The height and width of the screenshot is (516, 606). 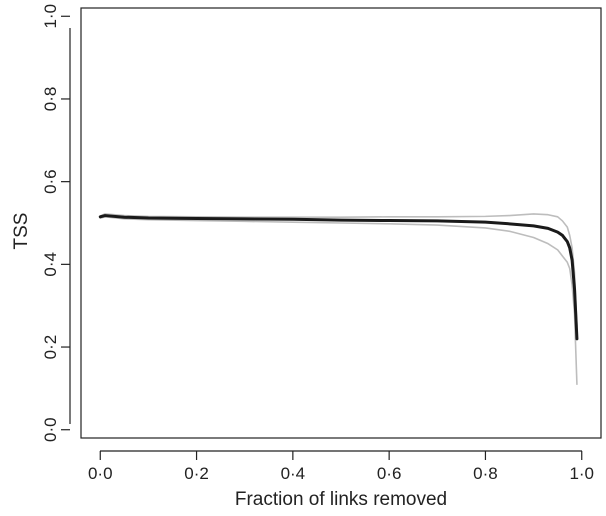 I want to click on x-tick-label: 0·8, so click(x=485, y=473).